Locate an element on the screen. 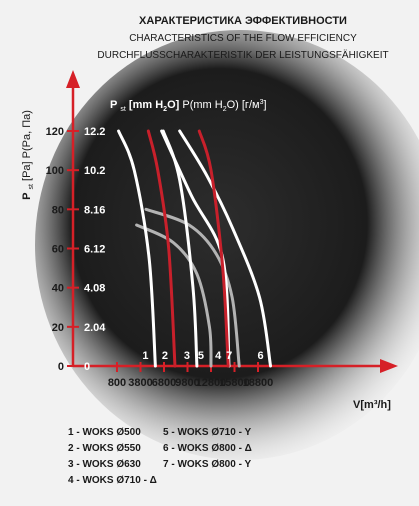  y2-tick-label: 12.2 is located at coordinates (94, 132).